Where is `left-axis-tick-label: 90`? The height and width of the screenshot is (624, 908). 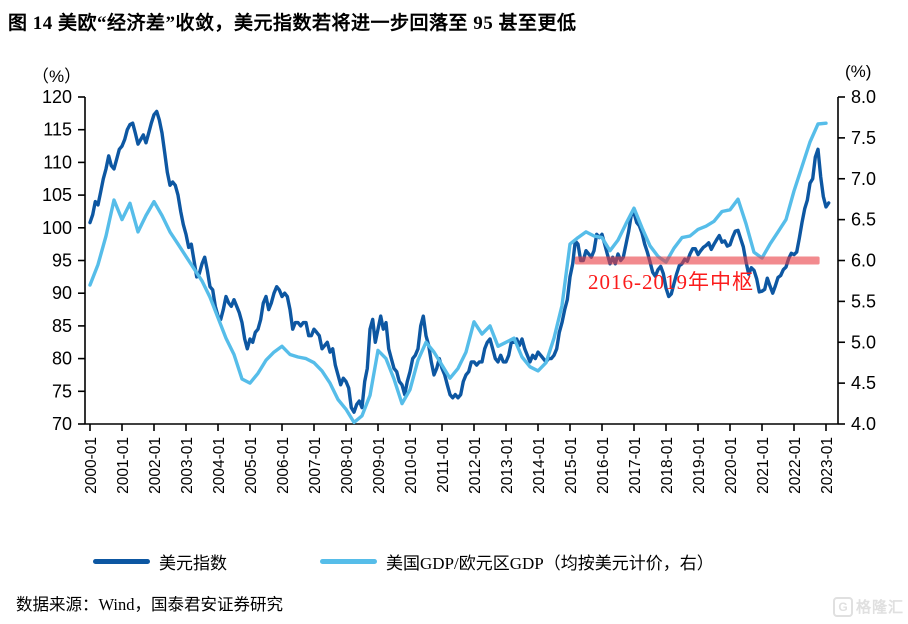
left-axis-tick-label: 90 is located at coordinates (62, 293).